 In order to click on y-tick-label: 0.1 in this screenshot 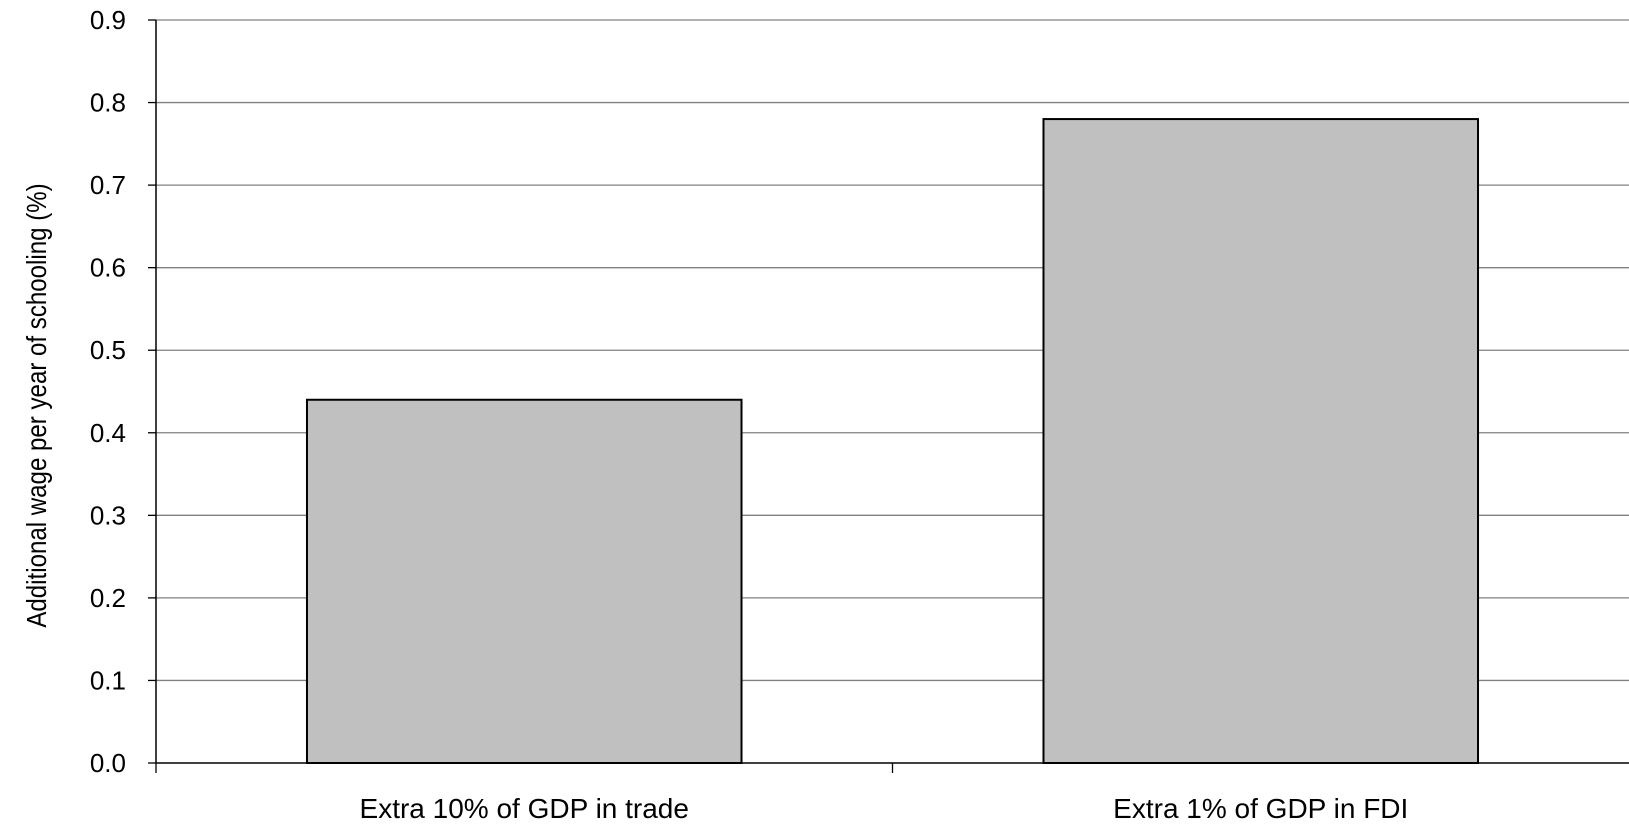, I will do `click(108, 680)`.